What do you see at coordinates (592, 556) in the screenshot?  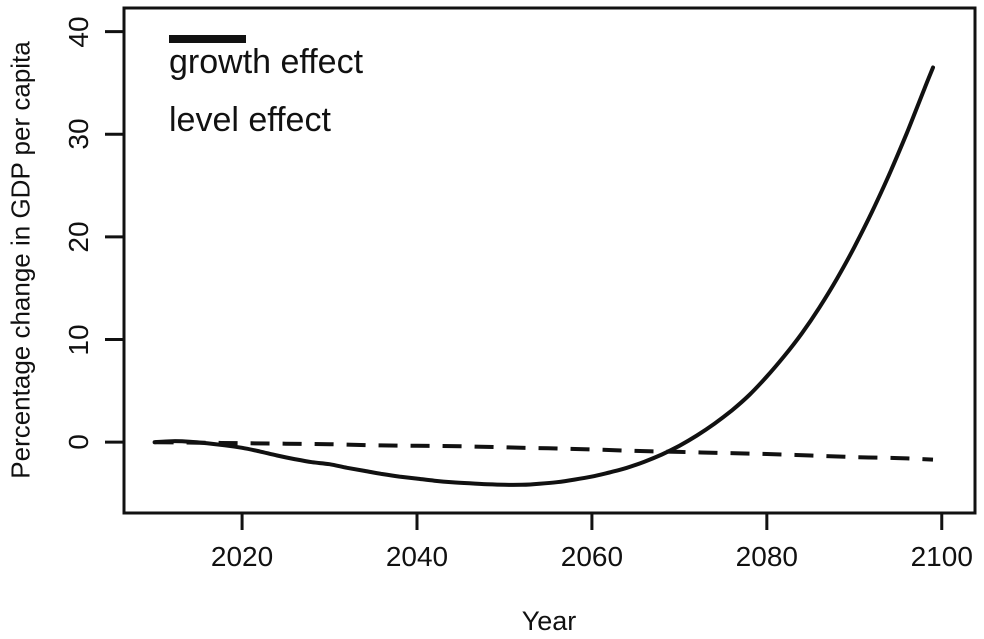 I see `x-tick-label-2060: 2060` at bounding box center [592, 556].